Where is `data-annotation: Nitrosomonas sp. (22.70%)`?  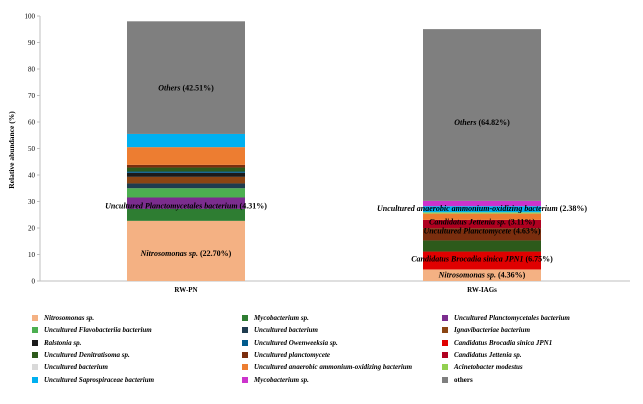 data-annotation: Nitrosomonas sp. (22.70%) is located at coordinates (186, 253).